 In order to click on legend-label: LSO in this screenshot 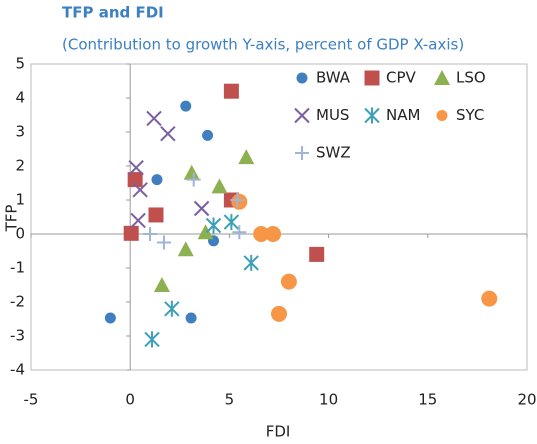, I will do `click(471, 78)`.